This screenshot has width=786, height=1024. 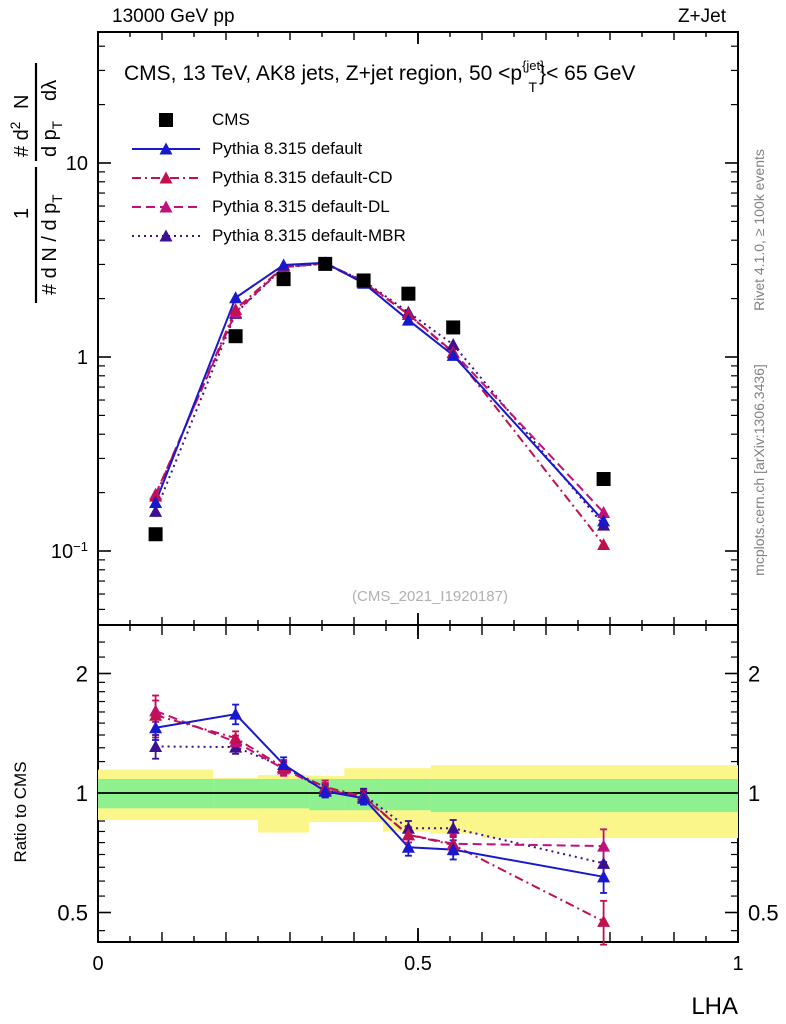 What do you see at coordinates (754, 674) in the screenshot?
I see `ratio-y-right-tick-label: 2` at bounding box center [754, 674].